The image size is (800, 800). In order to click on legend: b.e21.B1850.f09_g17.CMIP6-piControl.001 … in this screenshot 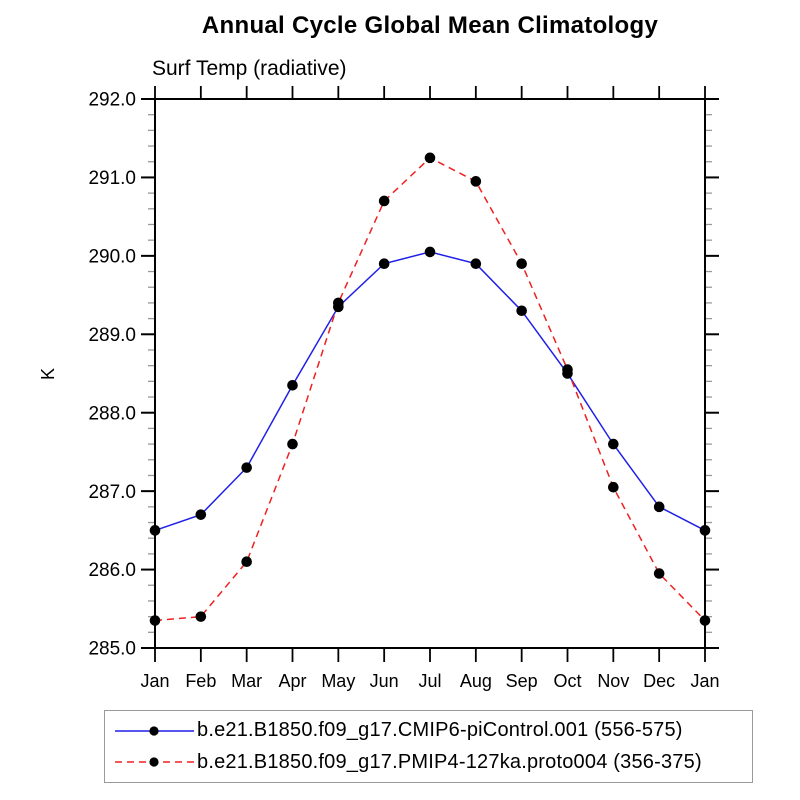, I will do `click(428, 746)`.